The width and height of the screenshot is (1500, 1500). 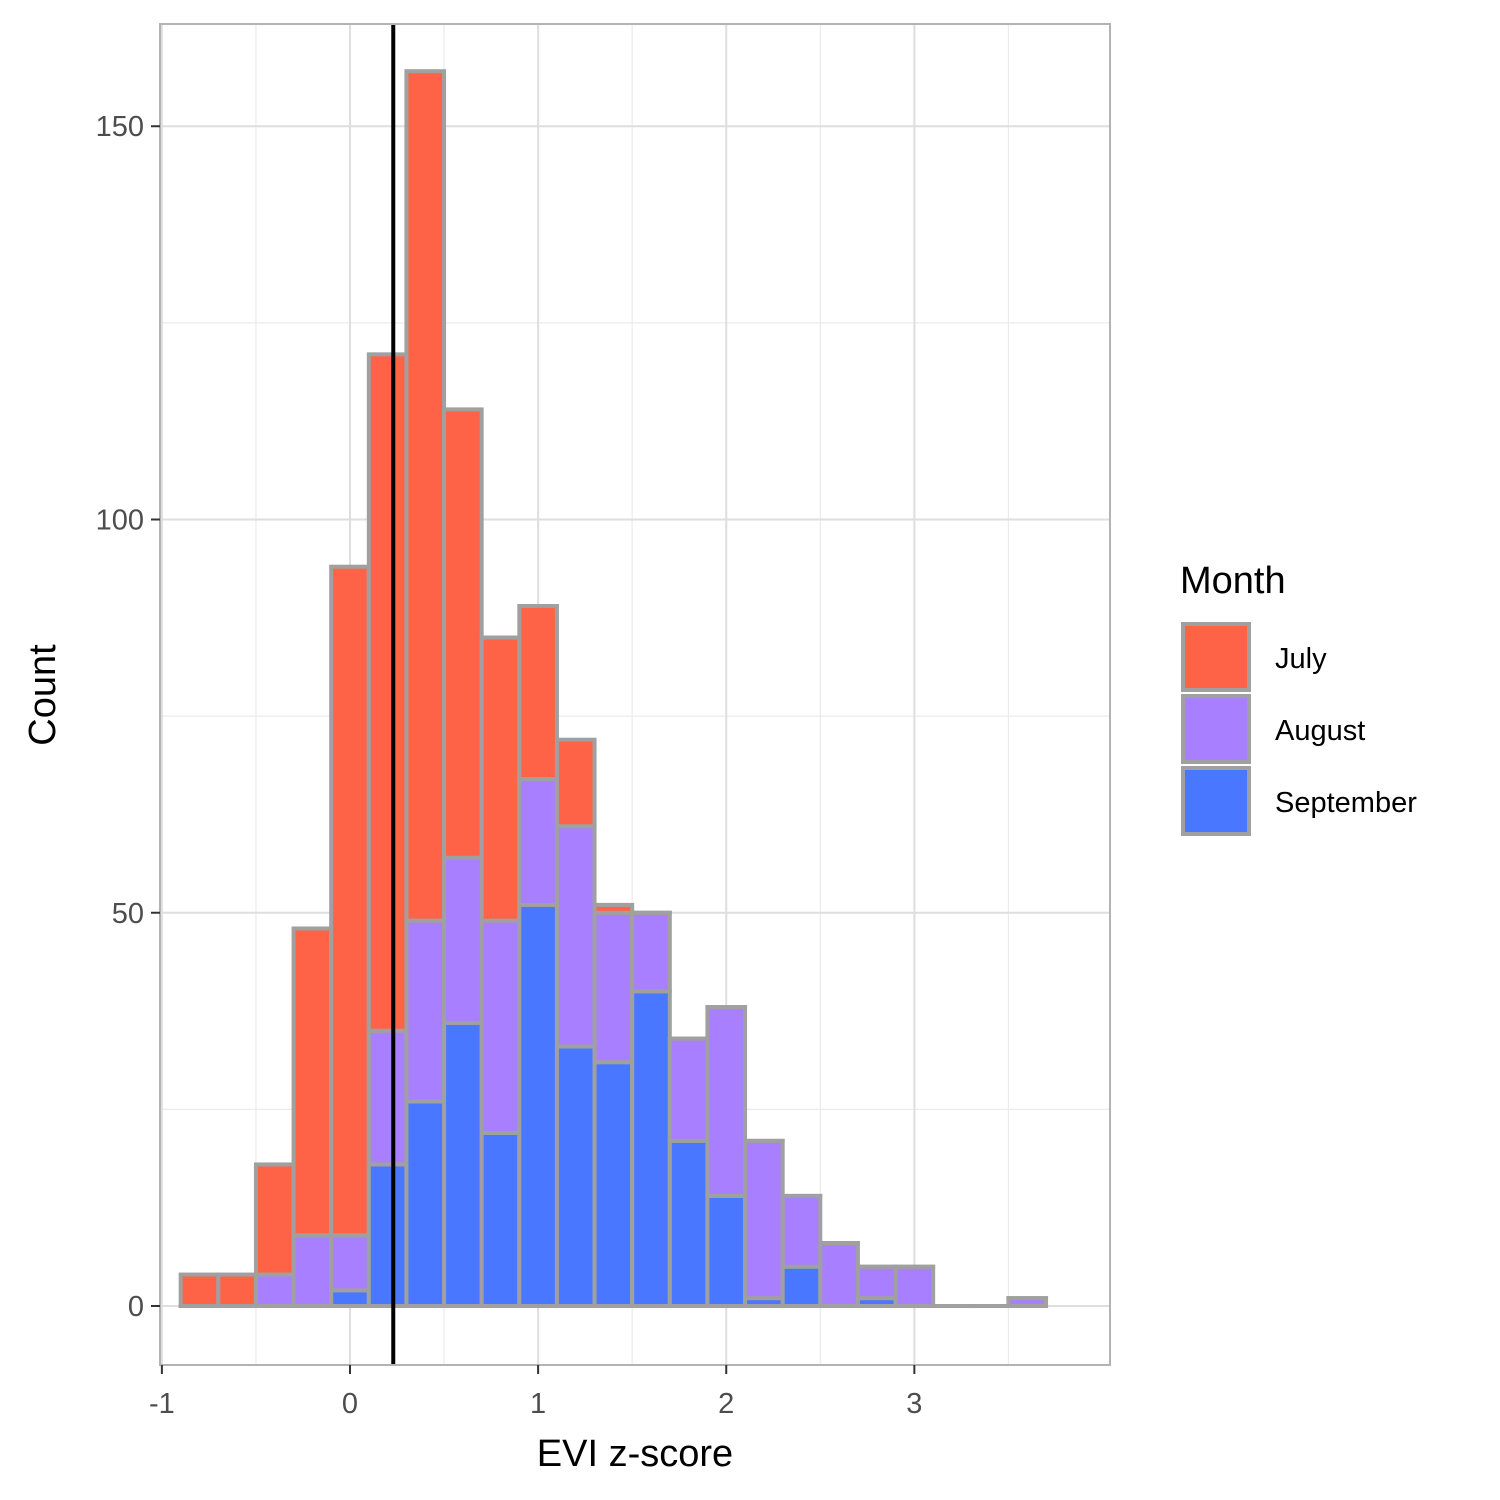 I want to click on y-axis: 0 50 100 150, so click(x=128, y=717).